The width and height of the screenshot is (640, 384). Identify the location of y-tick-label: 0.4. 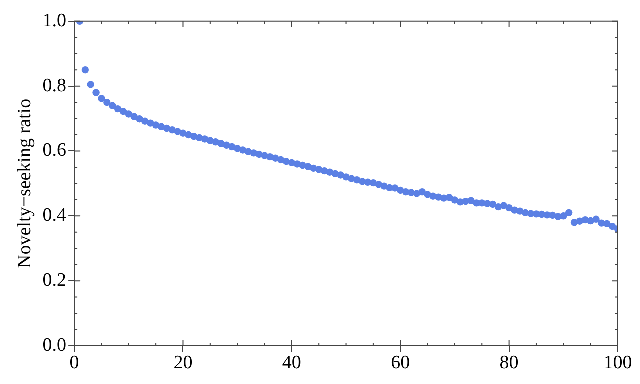
(55, 215).